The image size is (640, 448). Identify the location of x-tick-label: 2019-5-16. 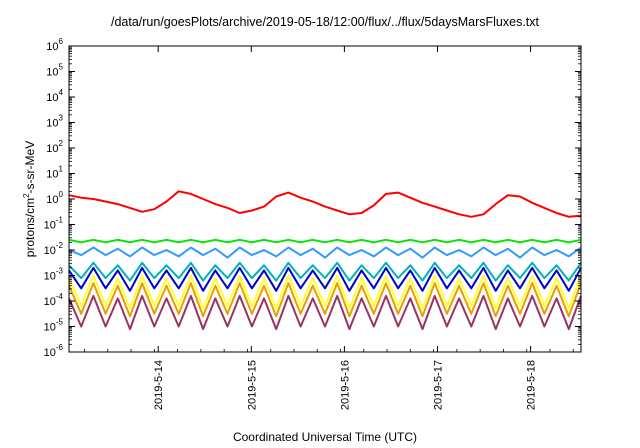
(345, 385).